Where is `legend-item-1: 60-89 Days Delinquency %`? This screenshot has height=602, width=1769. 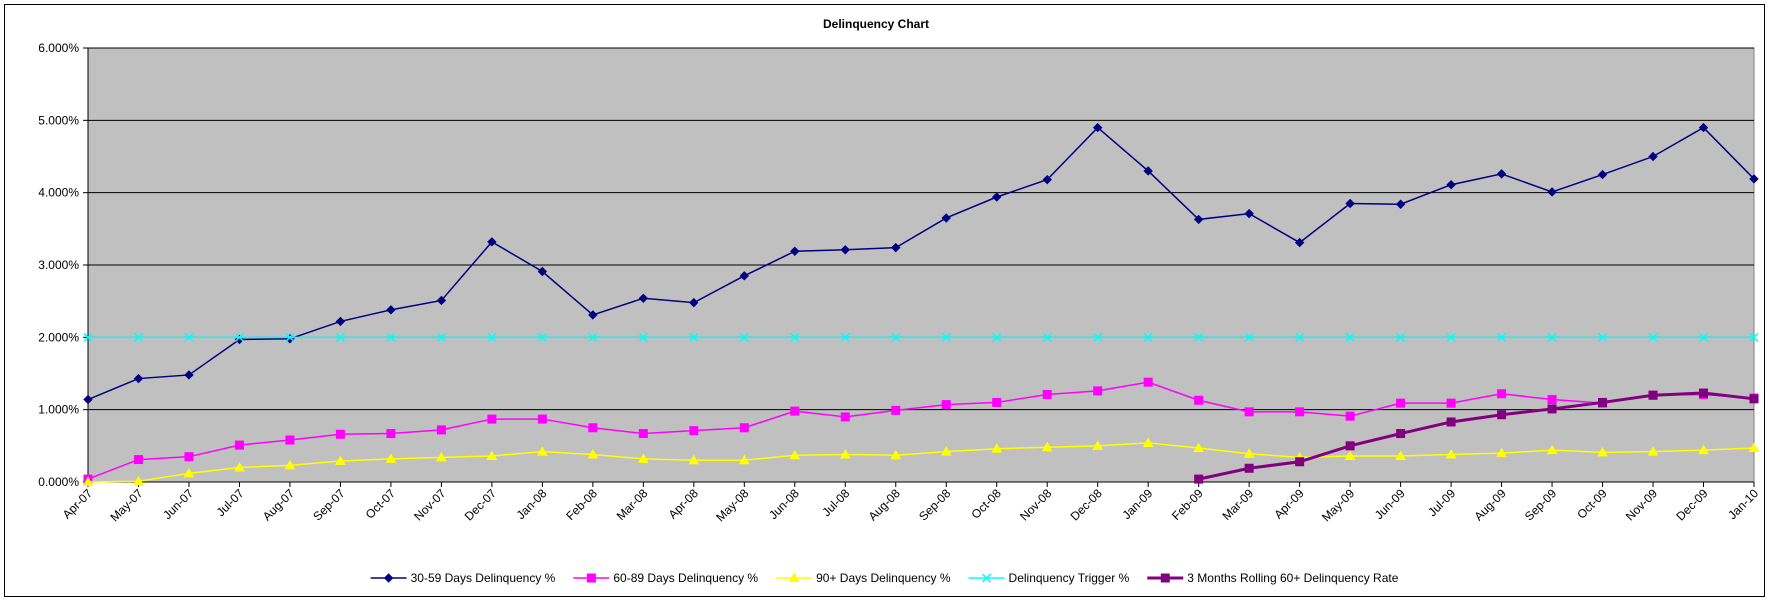
legend-item-1: 60-89 Days Delinquency % is located at coordinates (665, 578).